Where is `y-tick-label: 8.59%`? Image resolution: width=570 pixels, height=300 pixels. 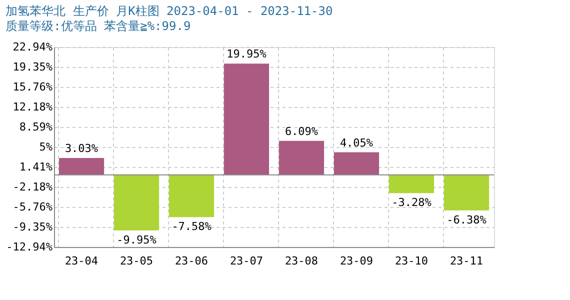 y-tick-label: 8.59% is located at coordinates (36, 127).